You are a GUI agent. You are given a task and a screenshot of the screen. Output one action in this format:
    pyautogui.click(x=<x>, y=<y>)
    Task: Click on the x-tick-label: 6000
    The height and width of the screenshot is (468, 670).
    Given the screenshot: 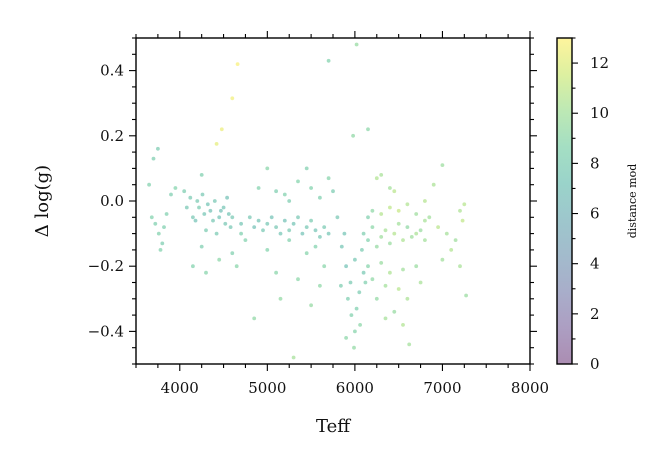 What is the action you would take?
    pyautogui.click(x=355, y=388)
    